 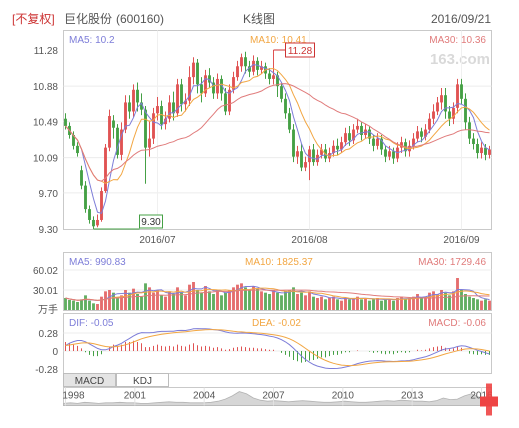 I want to click on price-tick-label: 10.88, so click(x=45, y=87).